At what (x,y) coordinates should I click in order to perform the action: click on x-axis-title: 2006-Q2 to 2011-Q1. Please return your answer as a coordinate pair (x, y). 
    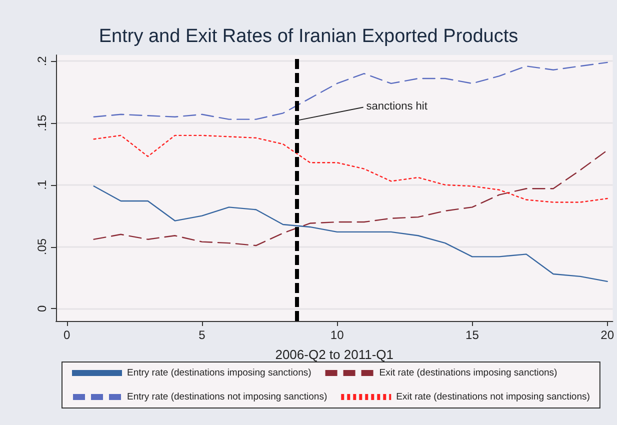
    Looking at the image, I should click on (334, 354).